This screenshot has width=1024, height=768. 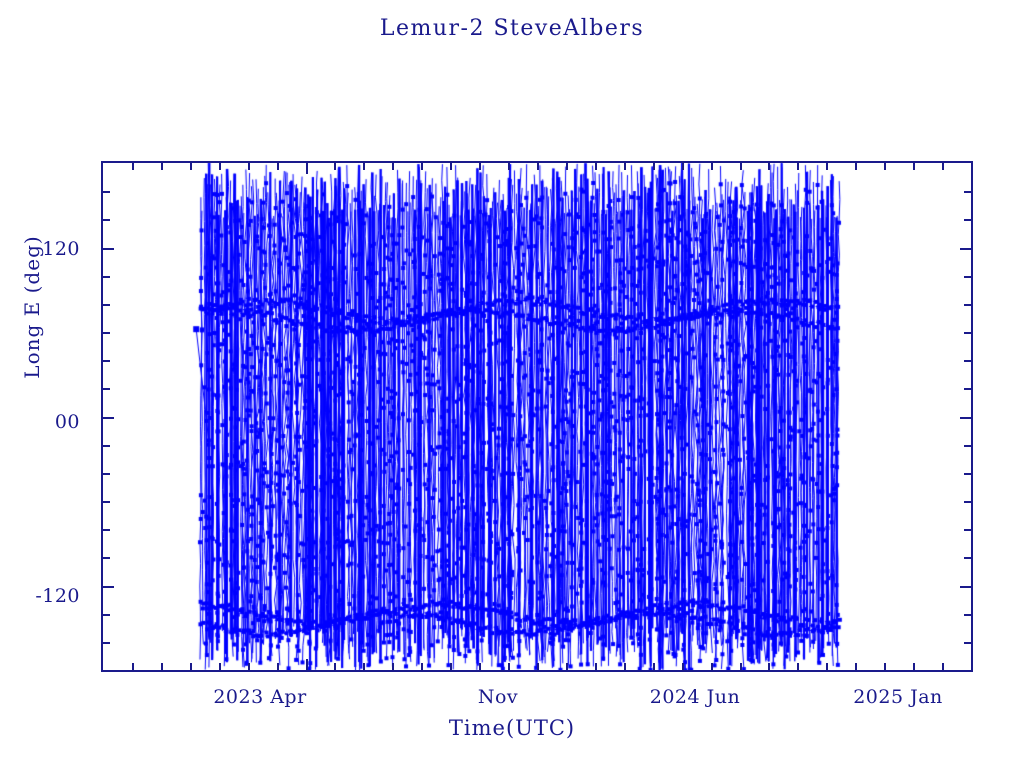 I want to click on x-tick-label-2024-jun: 2024 Jun, so click(x=695, y=697).